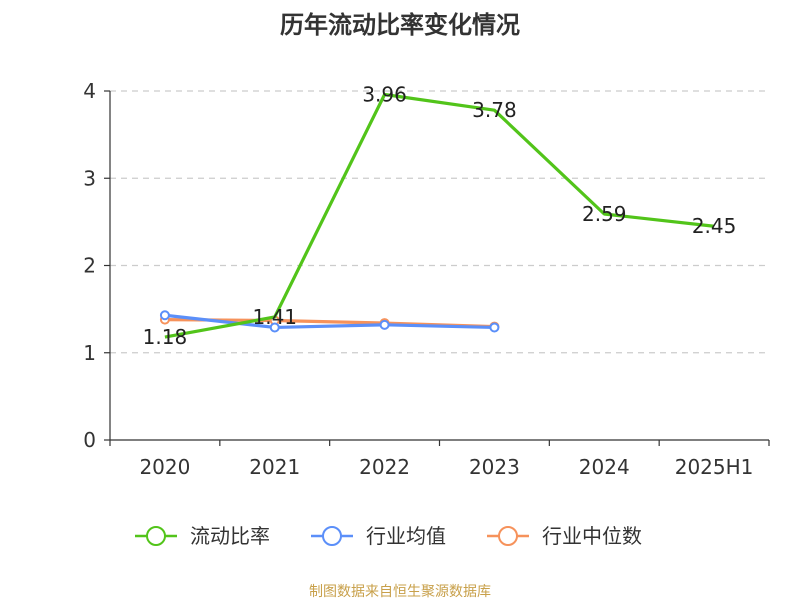 The width and height of the screenshot is (800, 600). I want to click on y-tick-label: 2, so click(89, 266).